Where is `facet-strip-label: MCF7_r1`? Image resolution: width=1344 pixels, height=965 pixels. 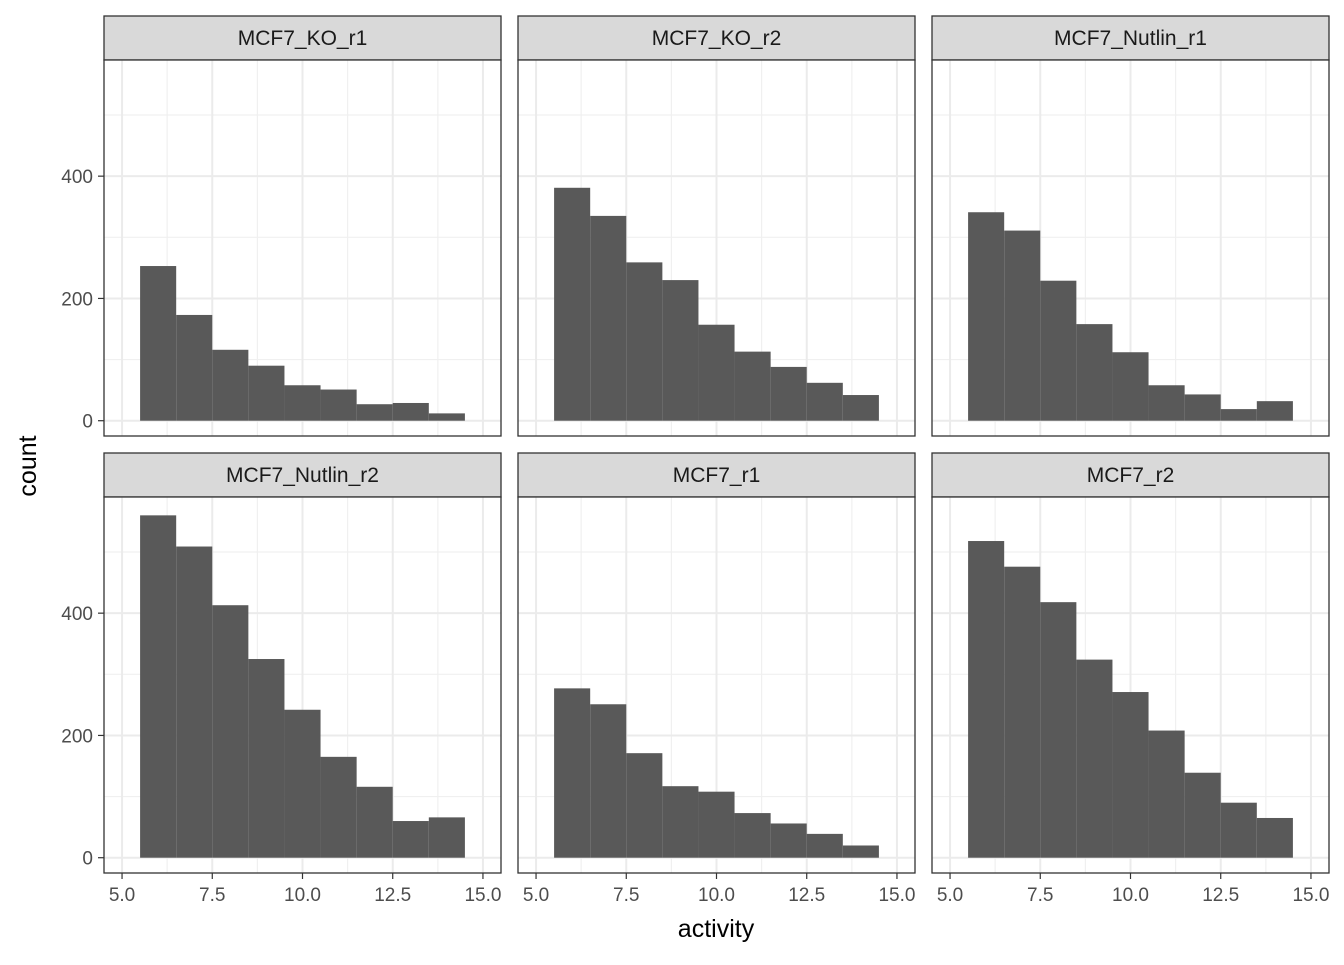 facet-strip-label: MCF7_r1 is located at coordinates (717, 475).